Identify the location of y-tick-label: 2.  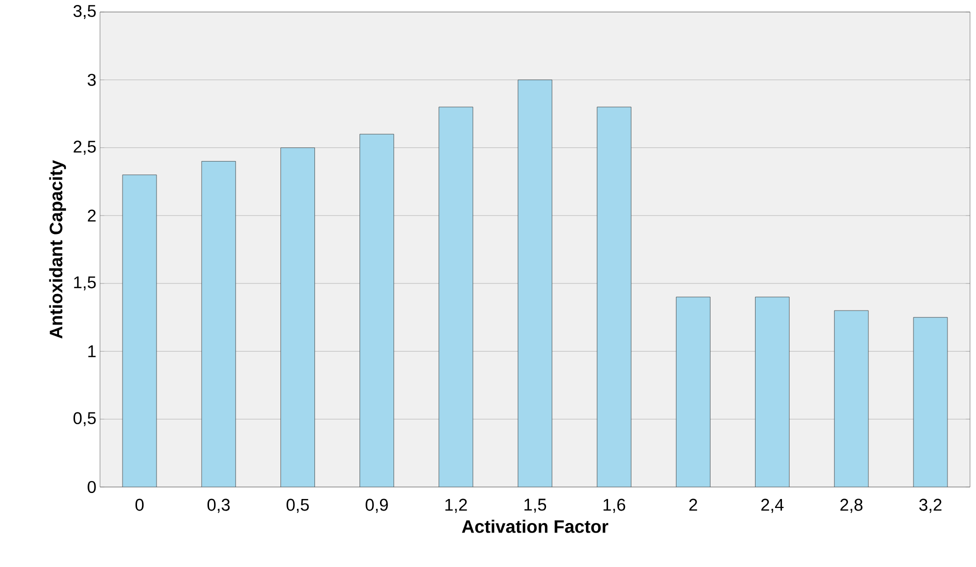
(92, 216).